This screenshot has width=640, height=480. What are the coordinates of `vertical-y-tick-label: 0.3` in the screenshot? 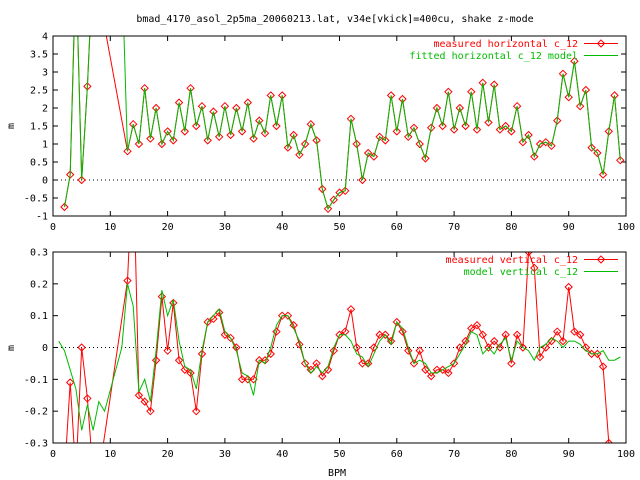 It's located at (39, 253).